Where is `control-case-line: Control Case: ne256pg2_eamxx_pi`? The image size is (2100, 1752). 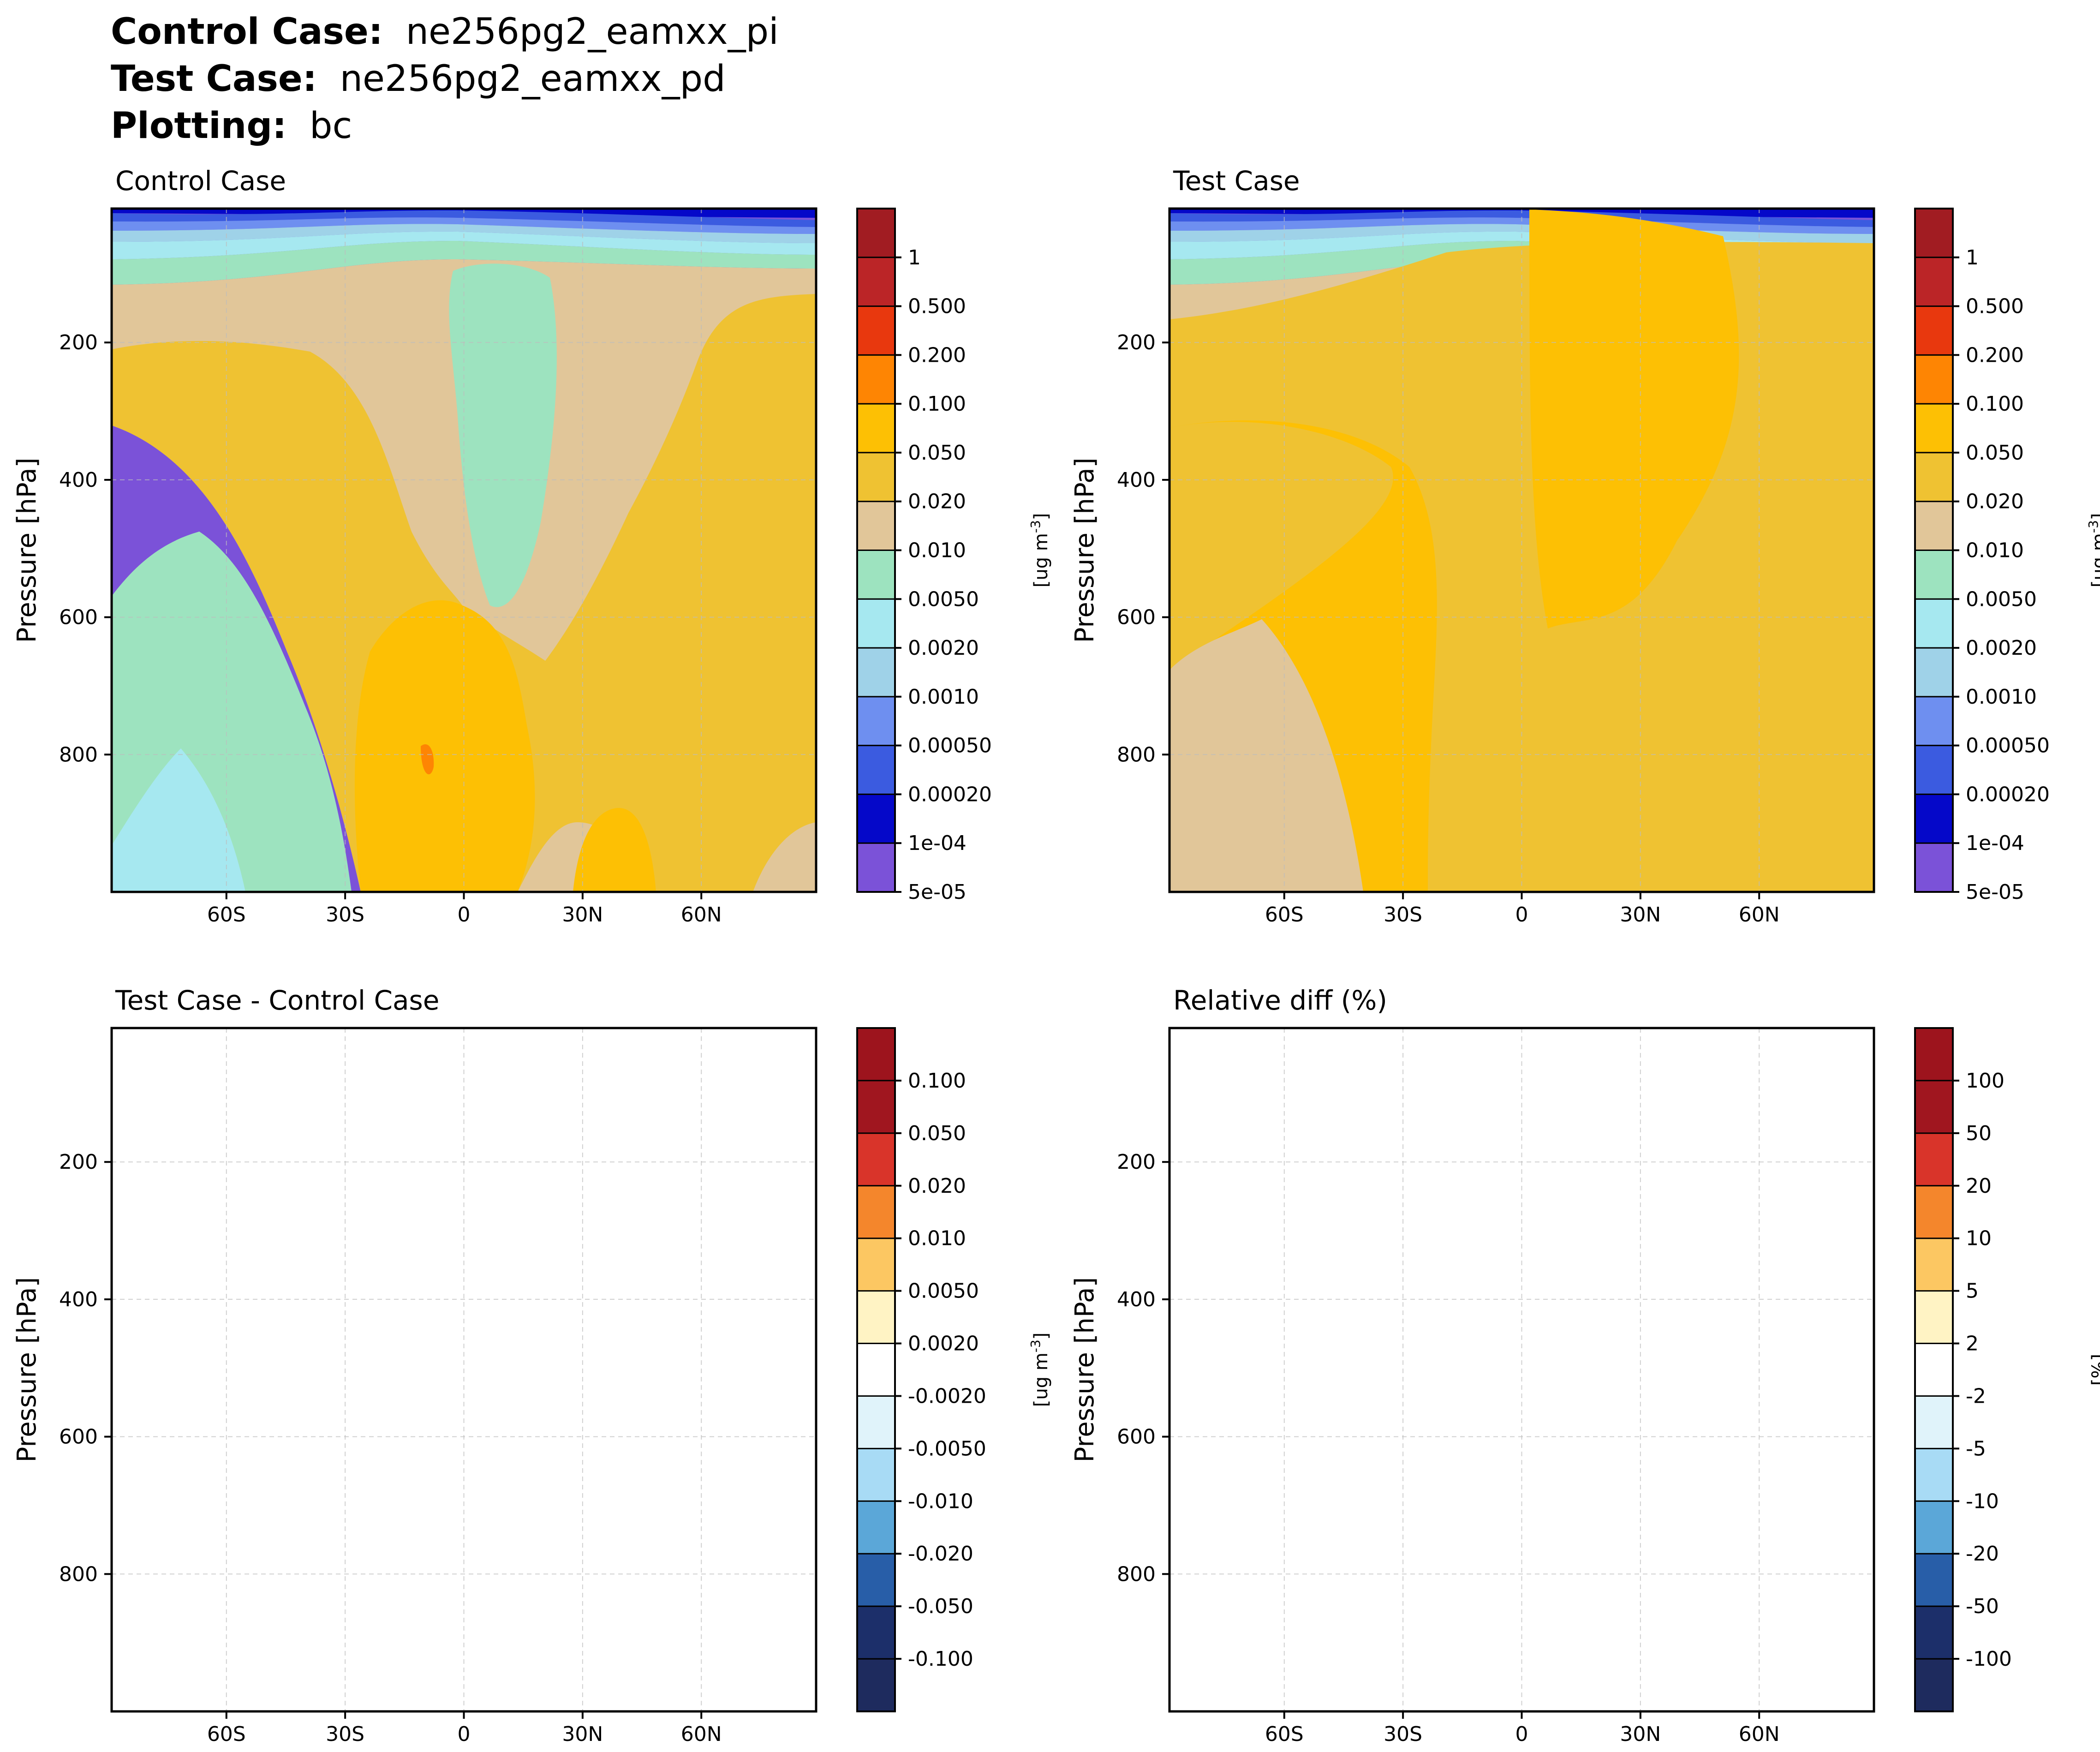
control-case-line: Control Case: ne256pg2_eamxx_pi is located at coordinates (445, 31).